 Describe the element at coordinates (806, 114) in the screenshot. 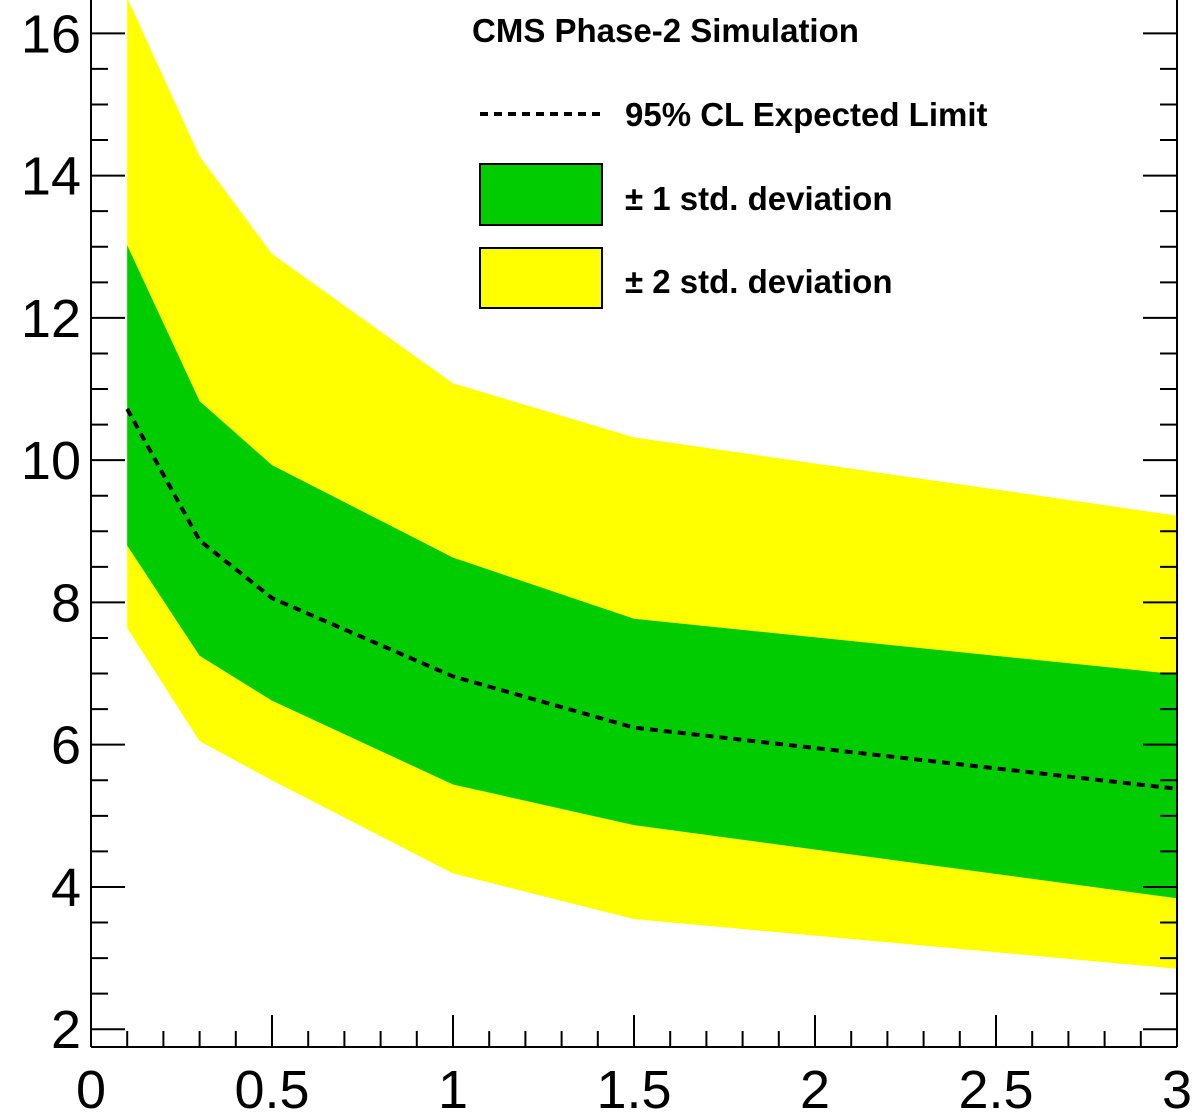

I see `legend-expected-label: 95% CL Expected Limit` at that location.